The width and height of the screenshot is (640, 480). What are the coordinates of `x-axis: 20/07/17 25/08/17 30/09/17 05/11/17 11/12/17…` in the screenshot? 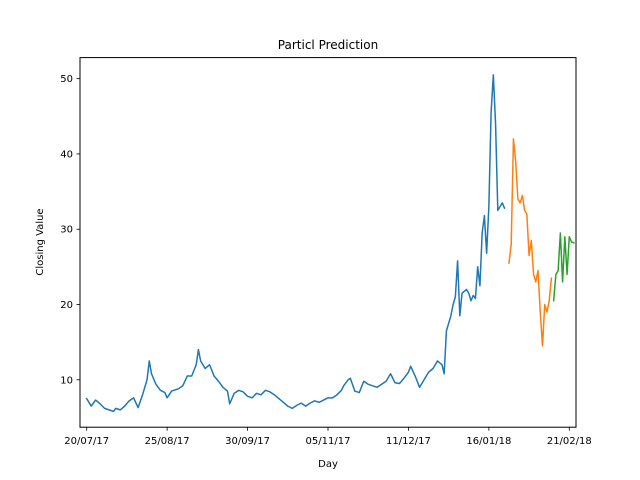 It's located at (328, 437).